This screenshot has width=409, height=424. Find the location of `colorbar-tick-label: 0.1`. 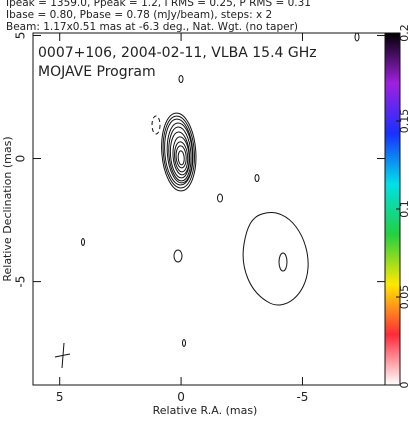

colorbar-tick-label: 0.1 is located at coordinates (403, 209).